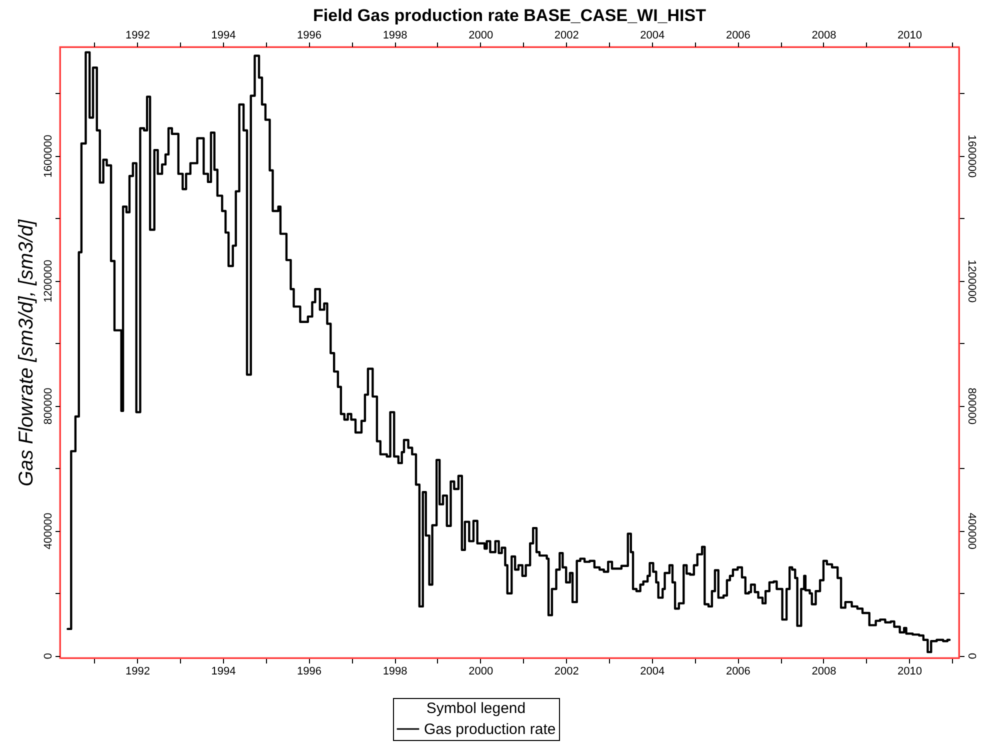 The height and width of the screenshot is (753, 983). I want to click on y-tick-label: 800000, so click(48, 406).